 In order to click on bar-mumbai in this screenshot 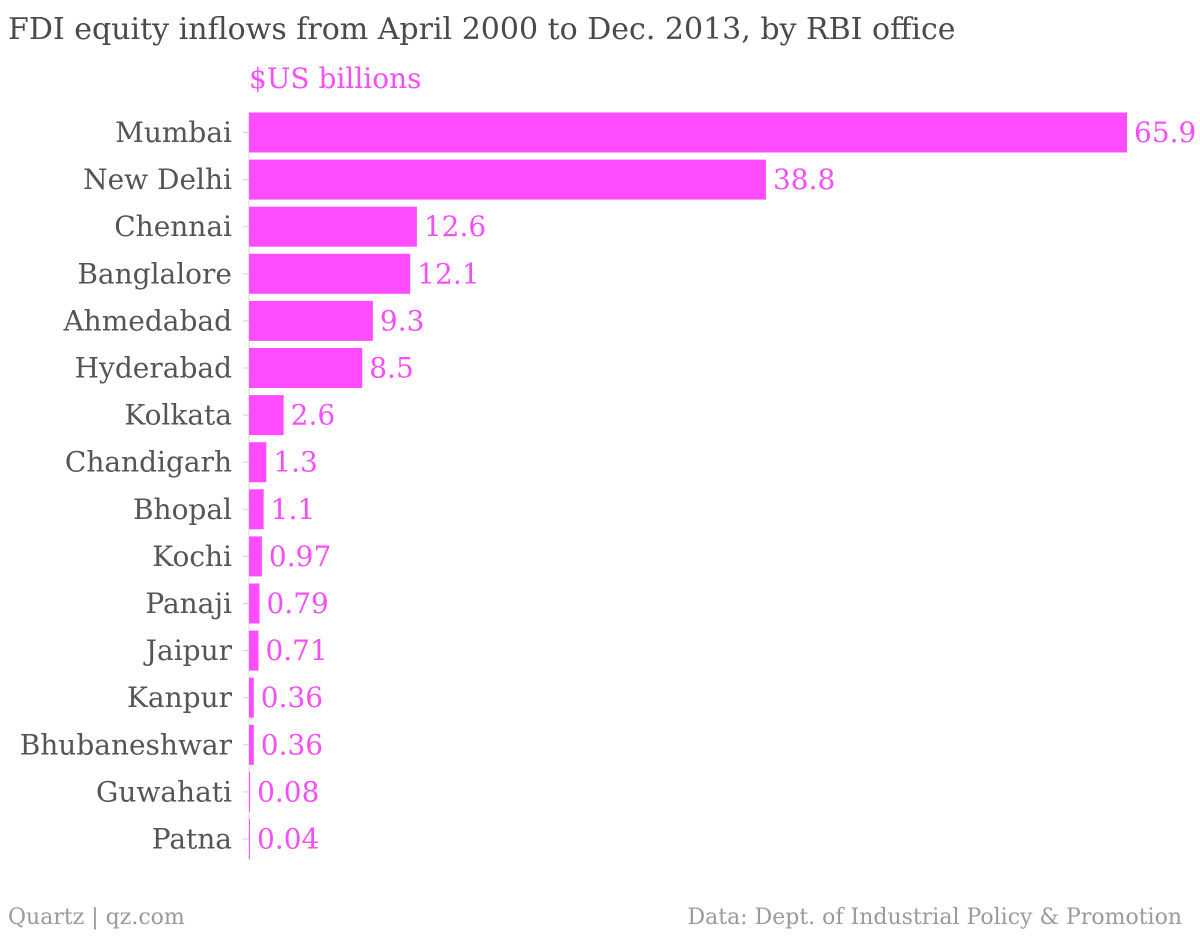, I will do `click(688, 132)`.